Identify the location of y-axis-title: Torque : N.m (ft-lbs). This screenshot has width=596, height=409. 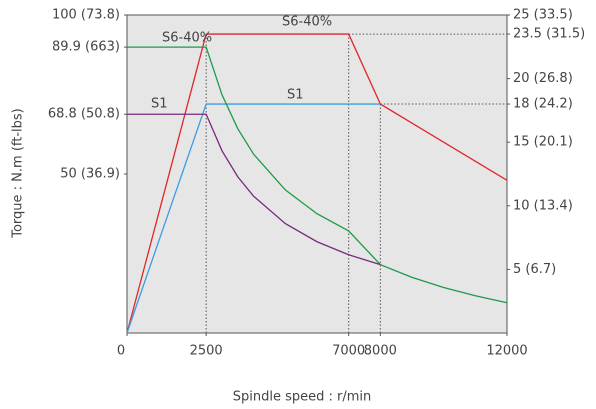
(18, 173).